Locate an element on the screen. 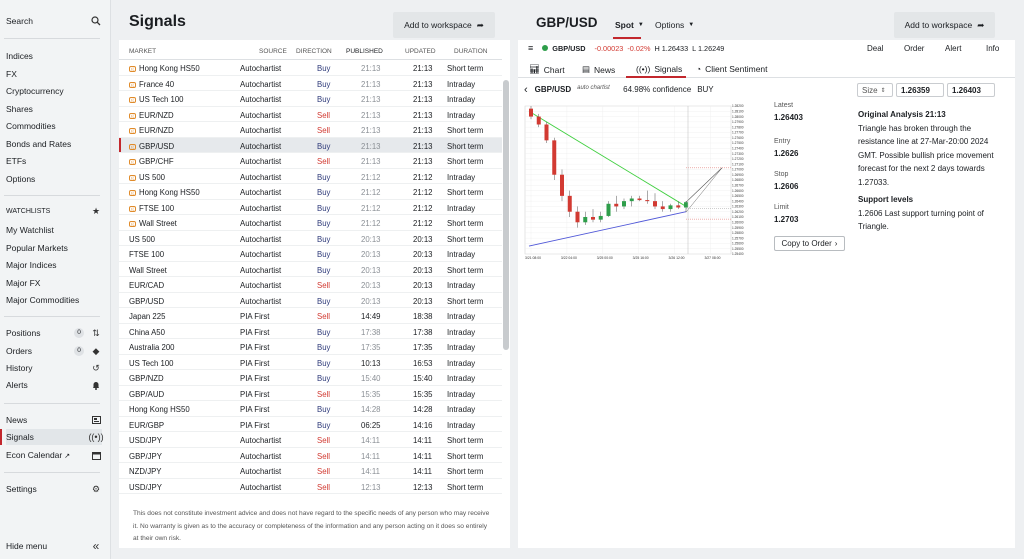 This screenshot has width=1024, height=559. cell-updated-text: 21:13 is located at coordinates (423, 68).